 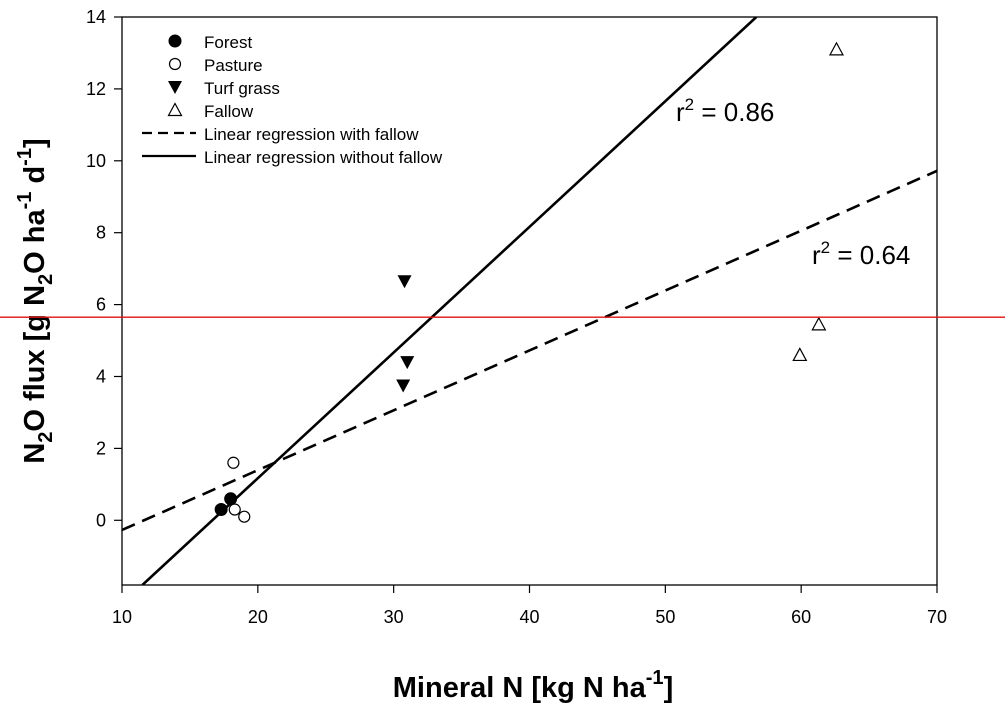 What do you see at coordinates (101, 376) in the screenshot?
I see `y-tick-label: 4` at bounding box center [101, 376].